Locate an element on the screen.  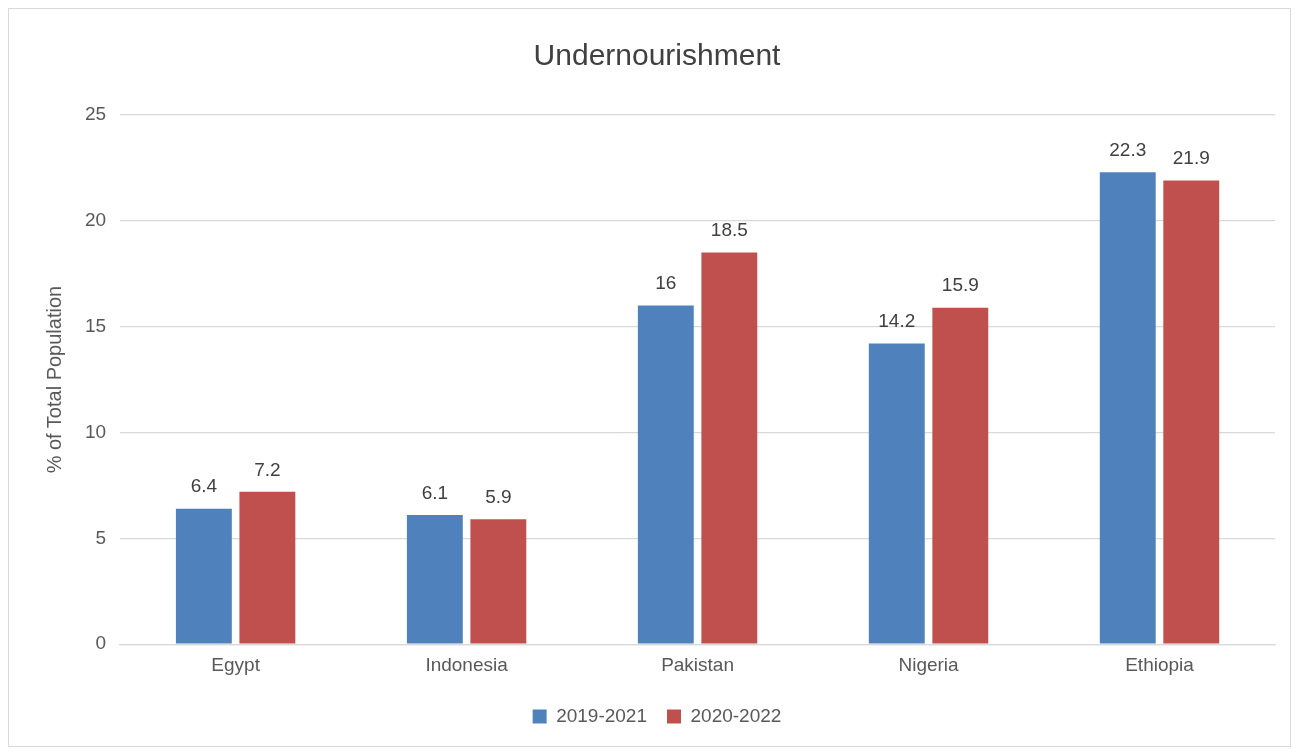
x-tick-label: Ethiopia is located at coordinates (1160, 664).